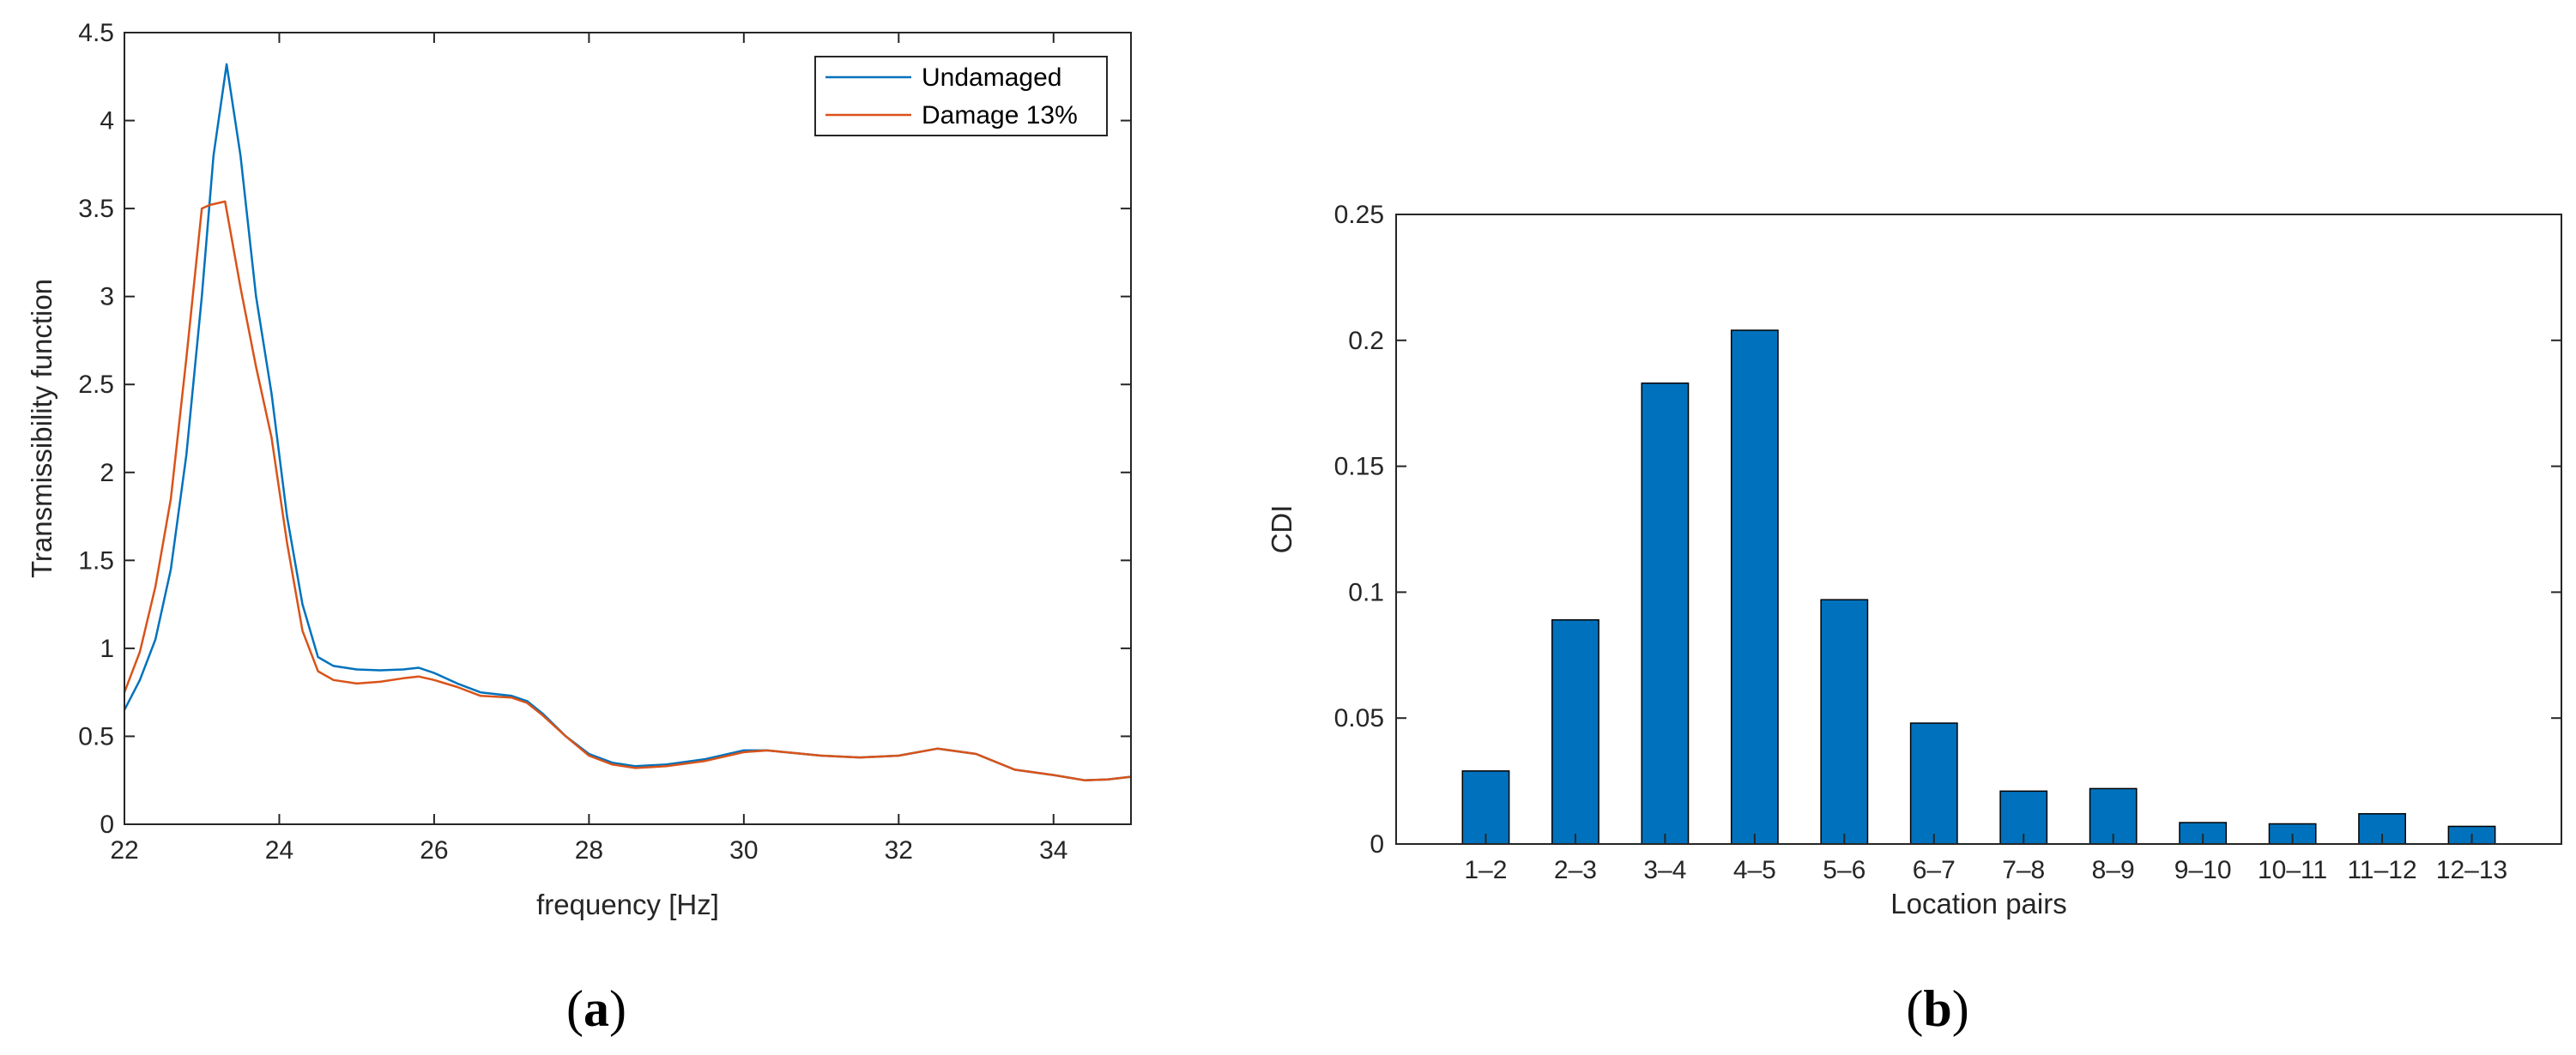 The width and height of the screenshot is (2576, 1055). I want to click on y-tick-label: 0.05, so click(1359, 718).